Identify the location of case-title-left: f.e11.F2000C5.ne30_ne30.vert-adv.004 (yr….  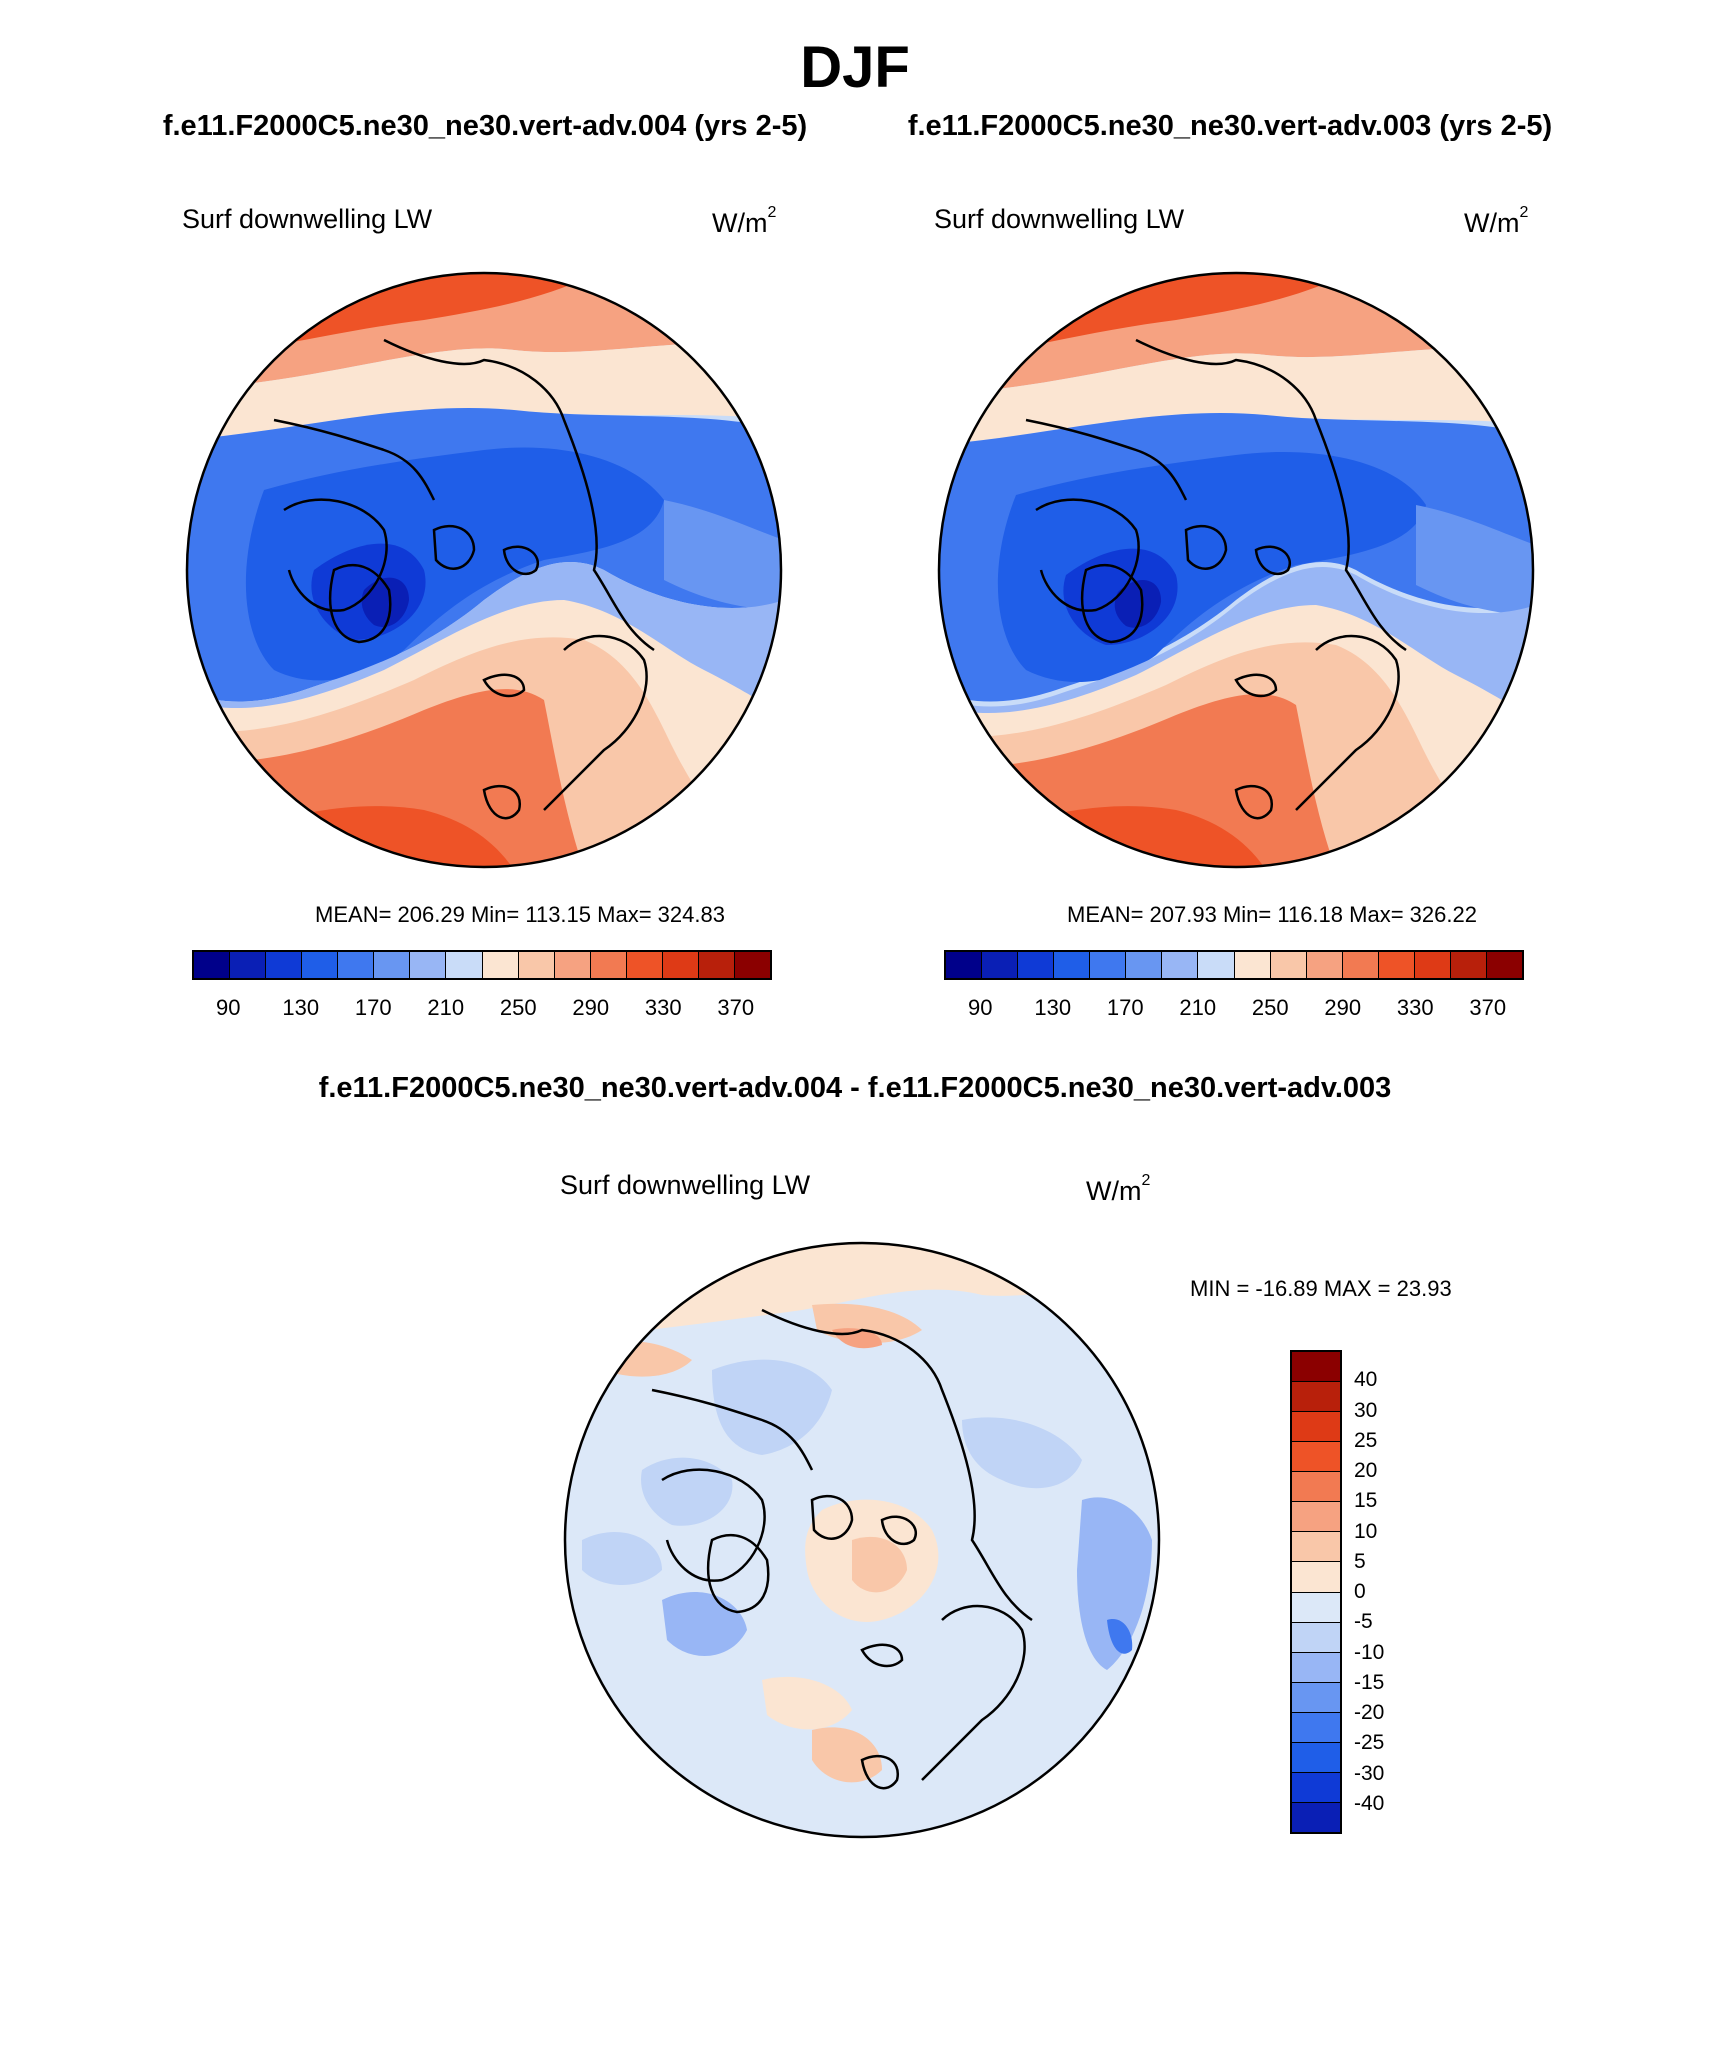
(485, 126).